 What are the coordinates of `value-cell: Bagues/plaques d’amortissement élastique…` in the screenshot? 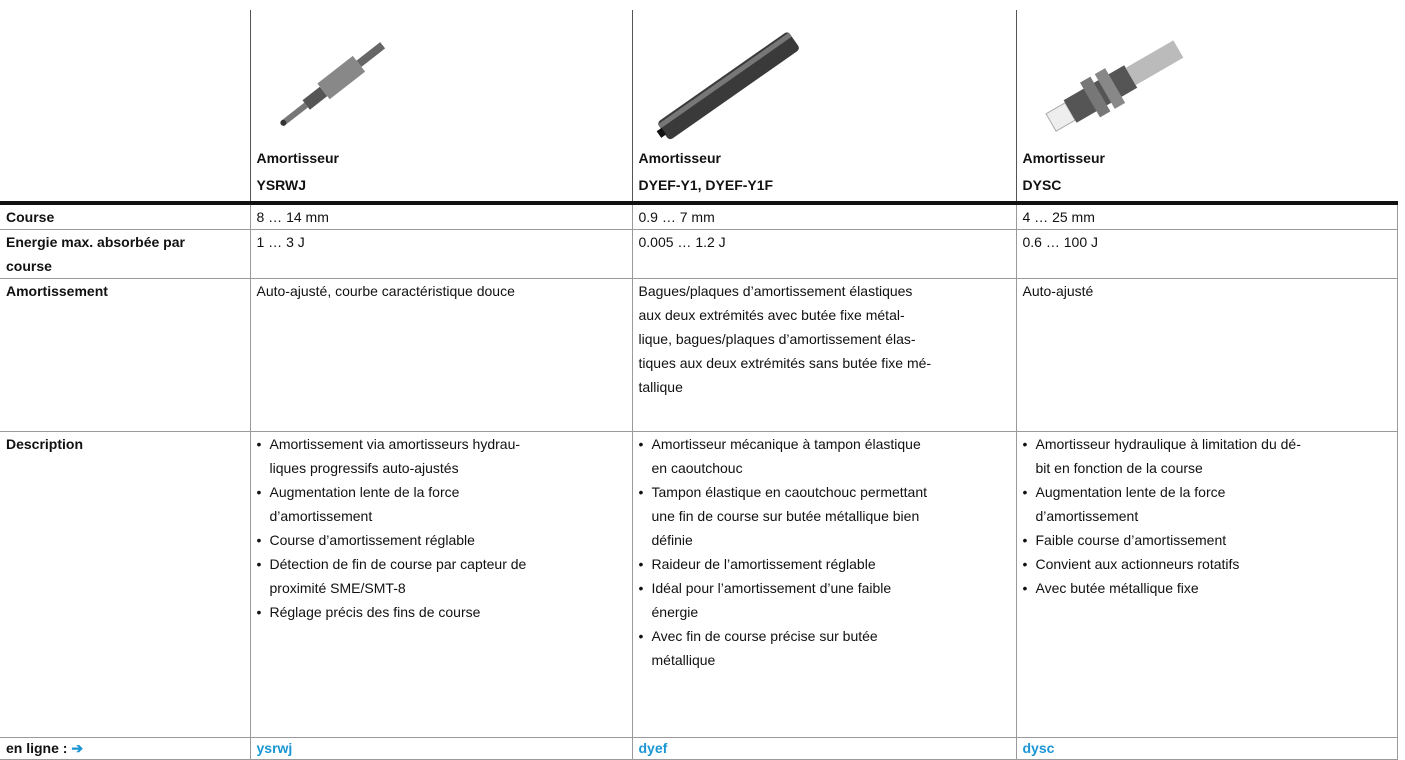 It's located at (824, 355).